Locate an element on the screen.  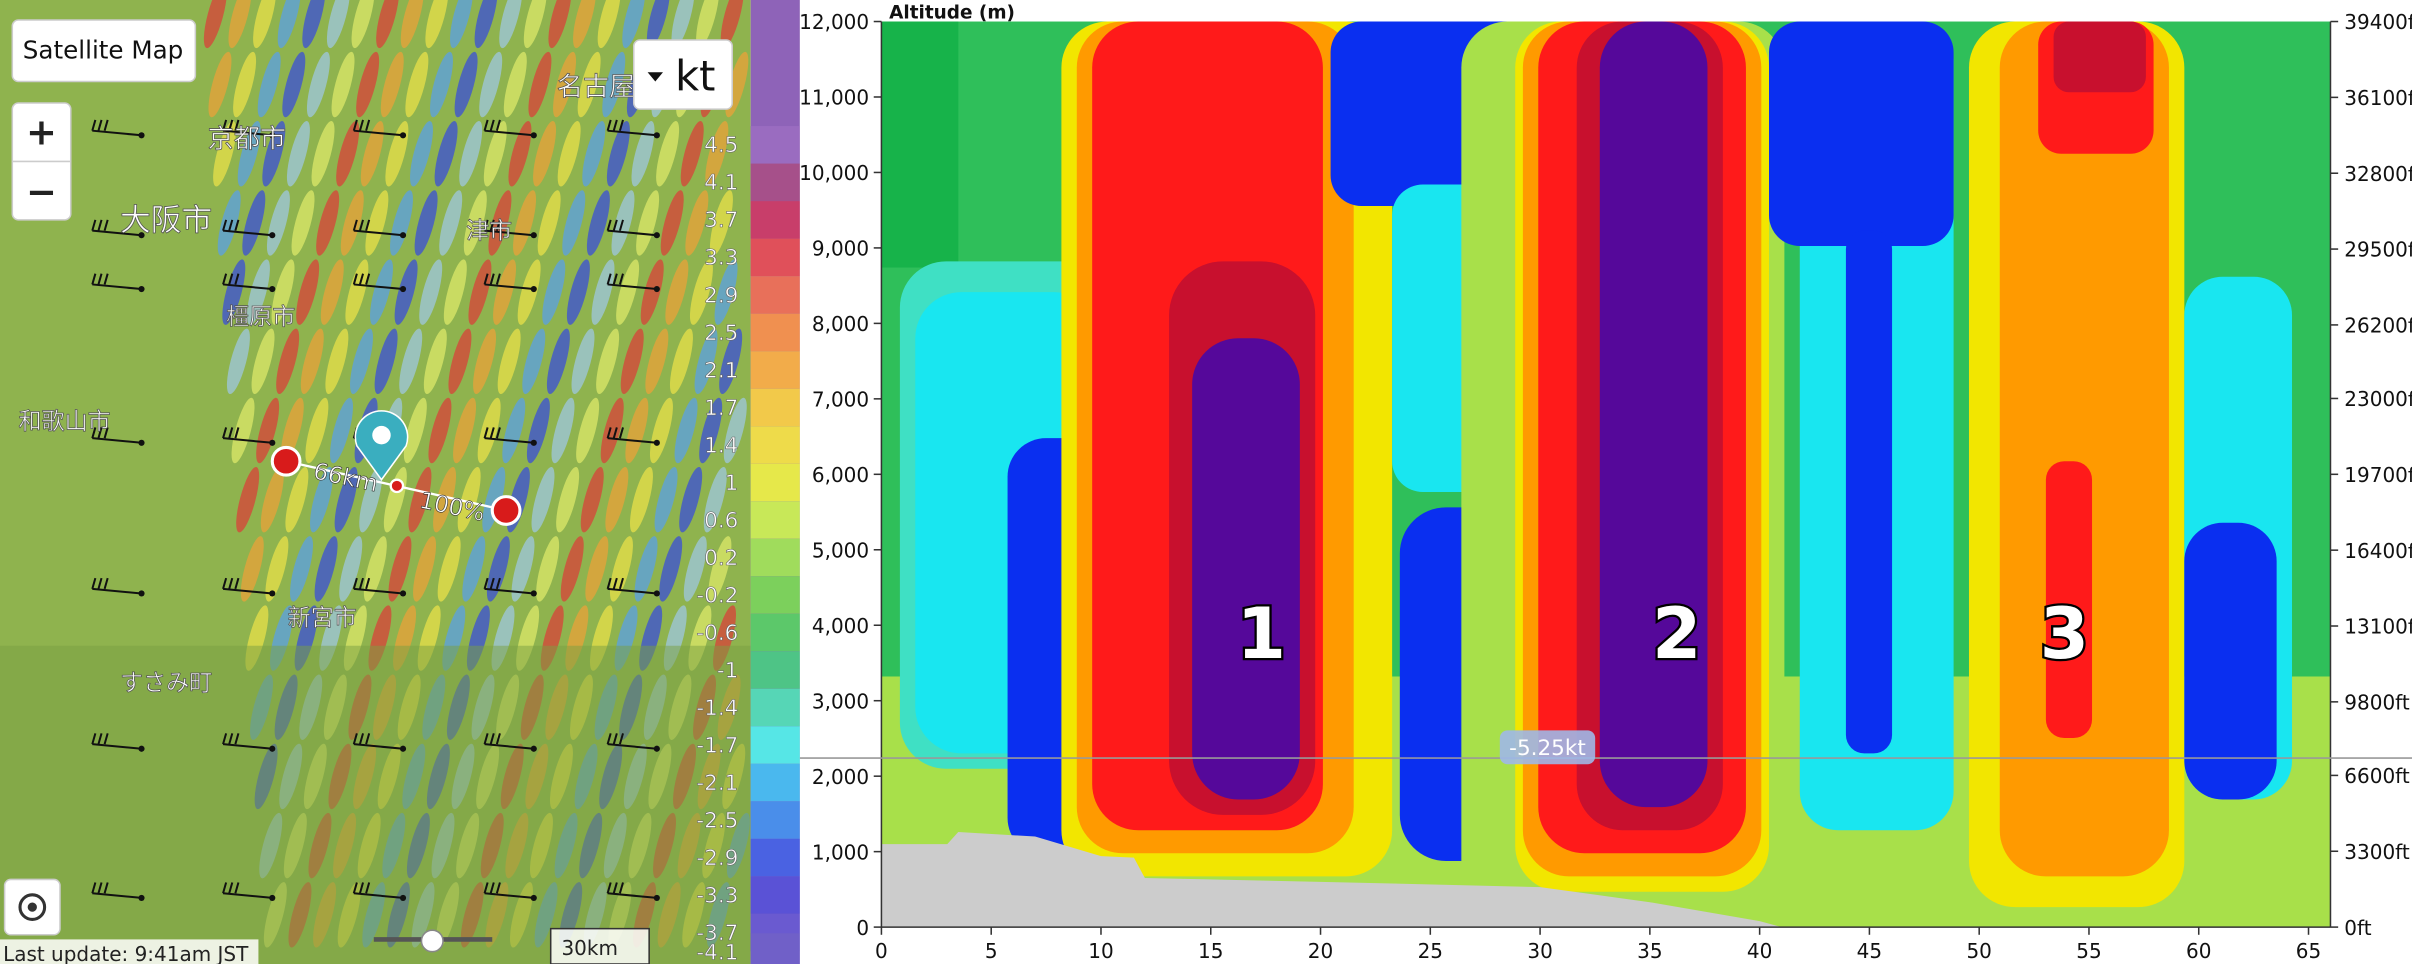
legend-label: -3.3 is located at coordinates (717, 896).